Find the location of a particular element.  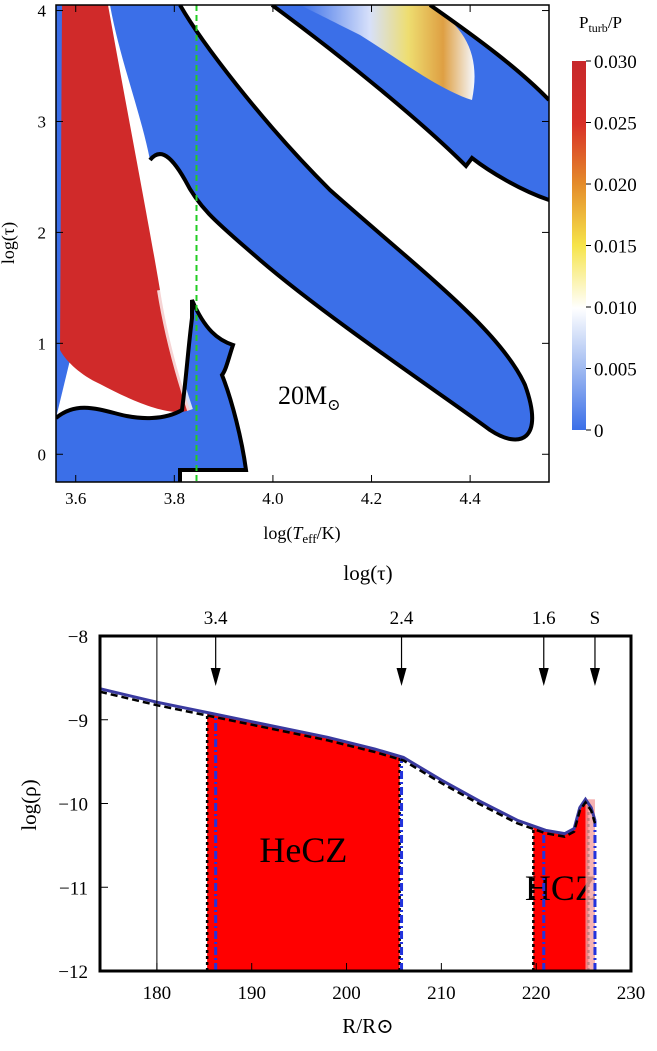

top-xtick-label: 4.2 is located at coordinates (371, 498).